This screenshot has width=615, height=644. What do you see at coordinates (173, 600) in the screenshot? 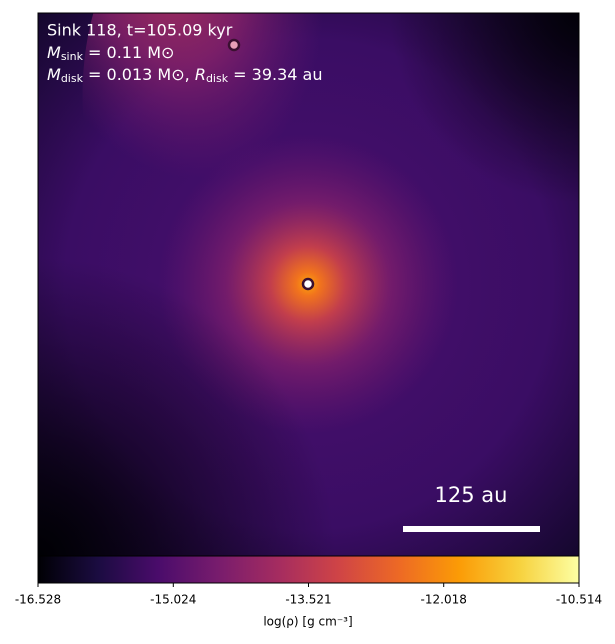
I see `colorbar-tick-label: -15.024` at bounding box center [173, 600].